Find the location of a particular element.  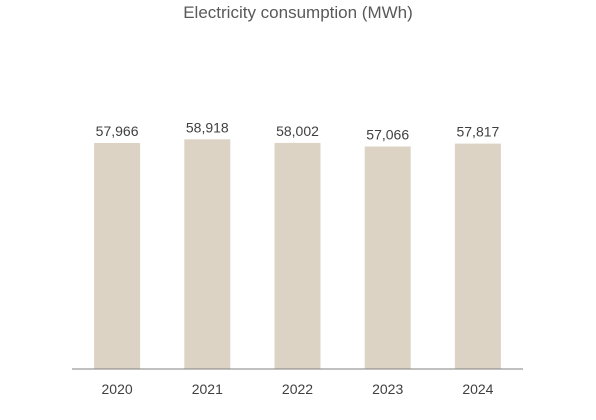

category-label-2023: 2023 is located at coordinates (387, 389).